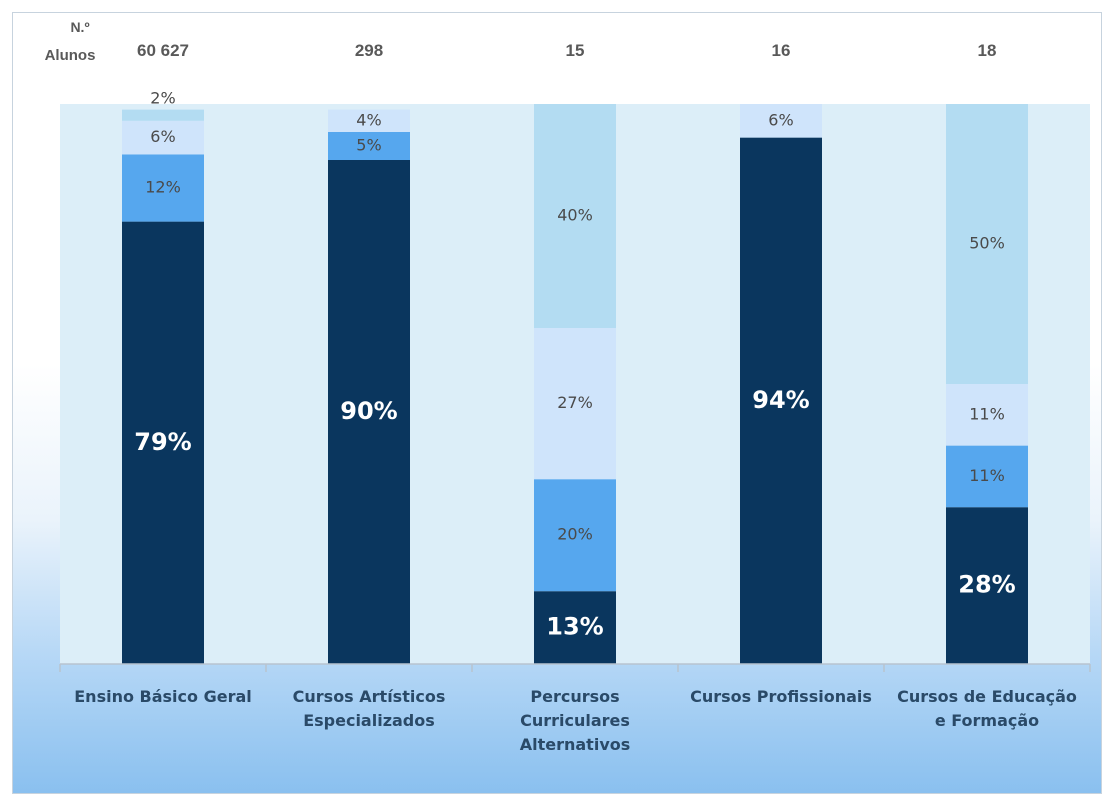  I want to click on total-students-3: 15, so click(575, 50).